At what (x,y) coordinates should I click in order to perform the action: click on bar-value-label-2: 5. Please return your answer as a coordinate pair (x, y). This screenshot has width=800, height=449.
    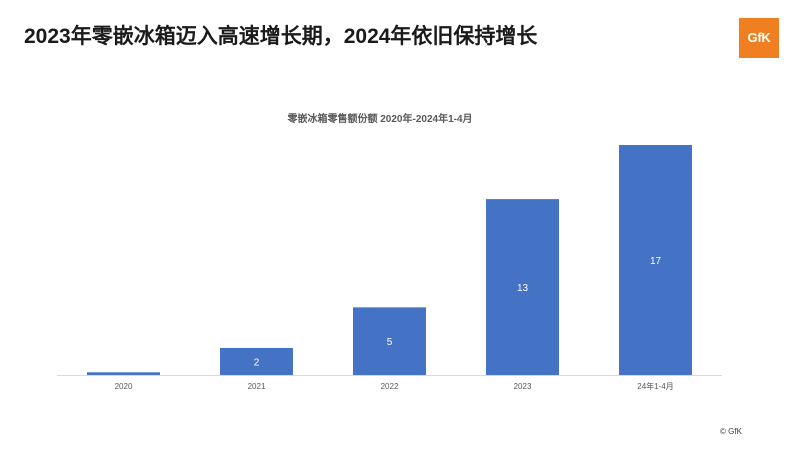
    Looking at the image, I should click on (390, 342).